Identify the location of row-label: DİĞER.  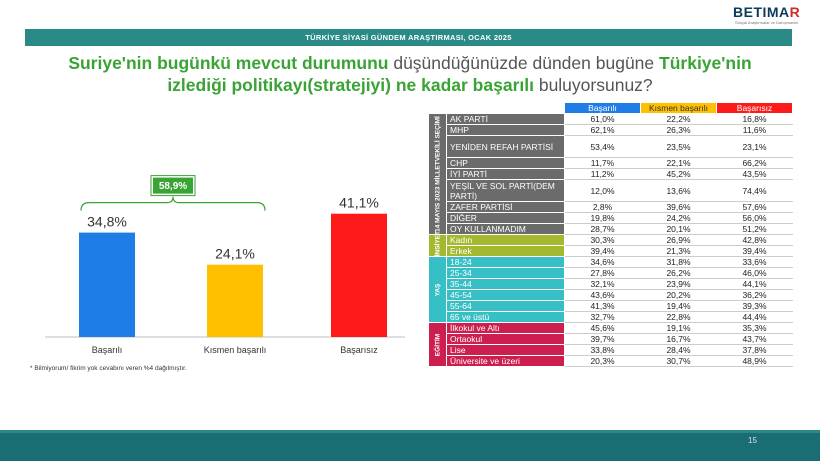
(505, 218).